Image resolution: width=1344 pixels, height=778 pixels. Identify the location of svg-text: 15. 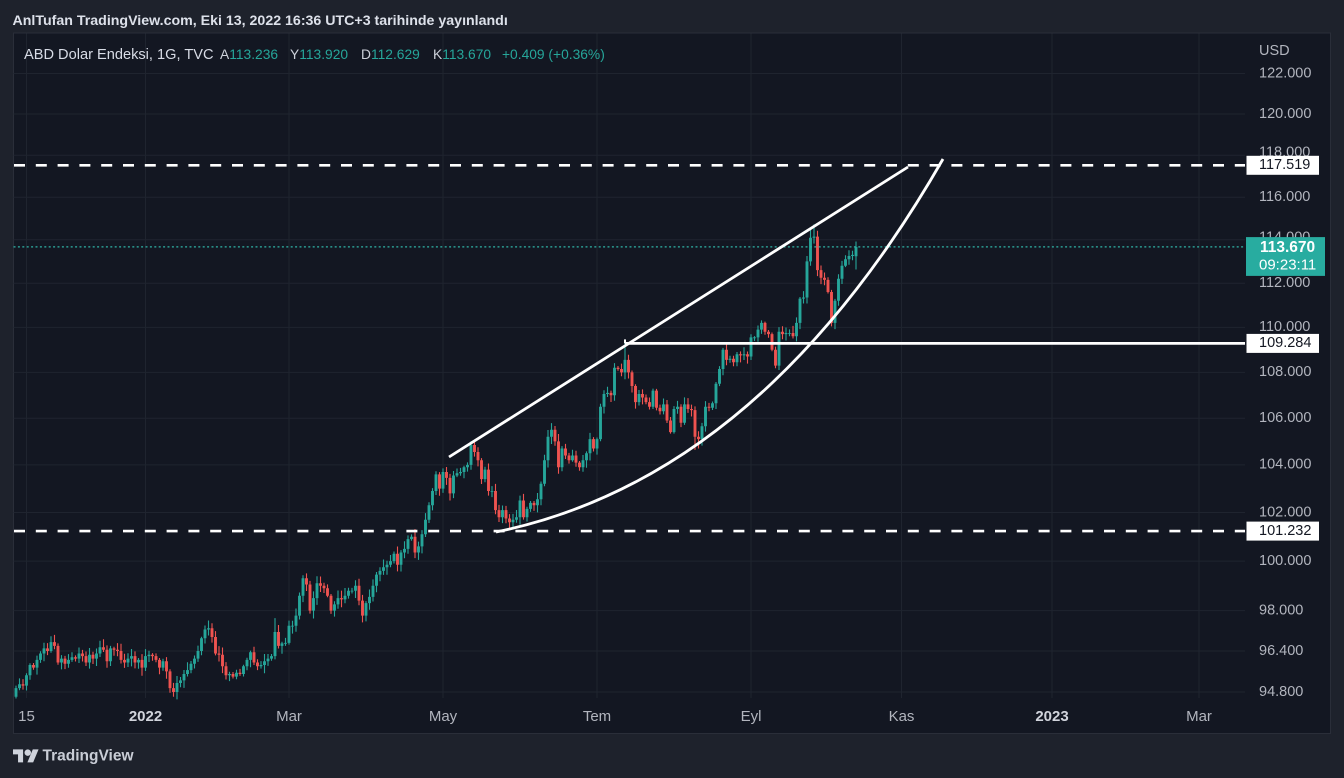
(26, 716).